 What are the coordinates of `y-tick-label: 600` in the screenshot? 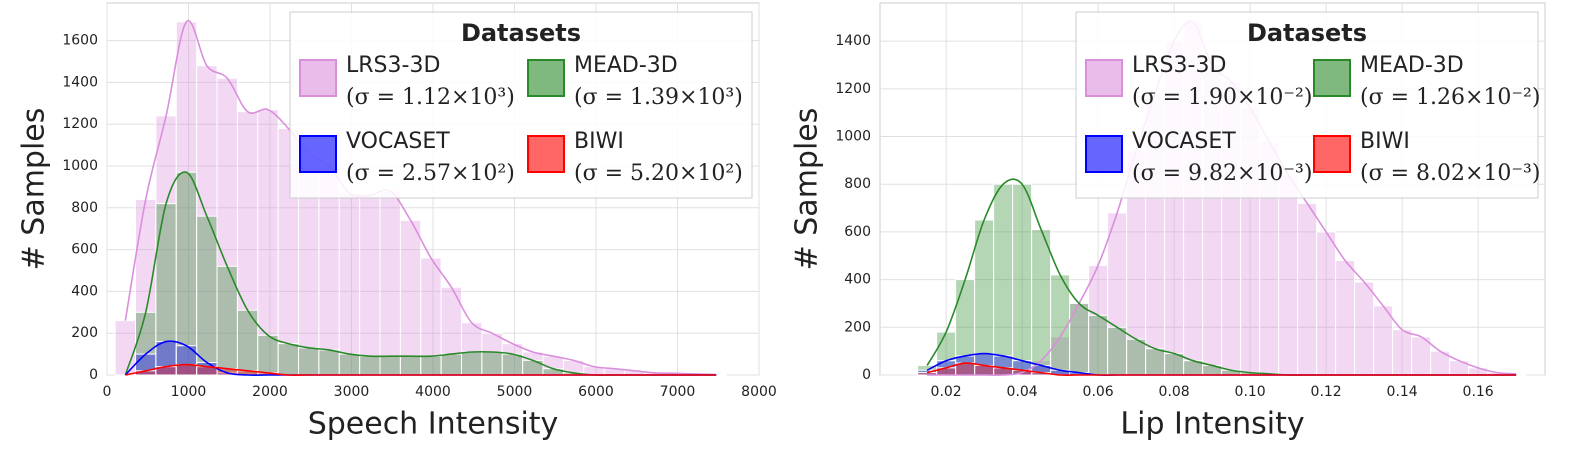 It's located at (857, 232).